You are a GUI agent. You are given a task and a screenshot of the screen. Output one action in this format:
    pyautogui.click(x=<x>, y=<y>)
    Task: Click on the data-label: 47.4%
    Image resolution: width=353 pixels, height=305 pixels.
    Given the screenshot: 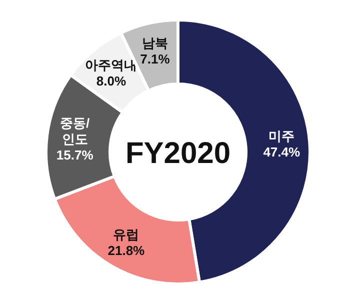 What is the action you would take?
    pyautogui.click(x=282, y=152)
    